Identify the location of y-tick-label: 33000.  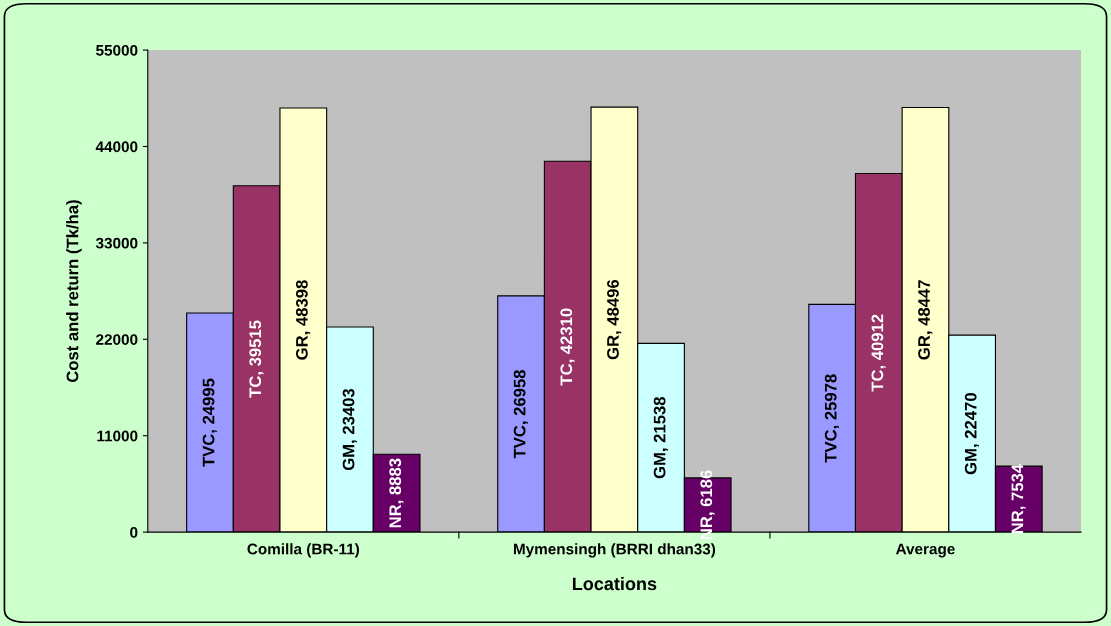
(116, 243).